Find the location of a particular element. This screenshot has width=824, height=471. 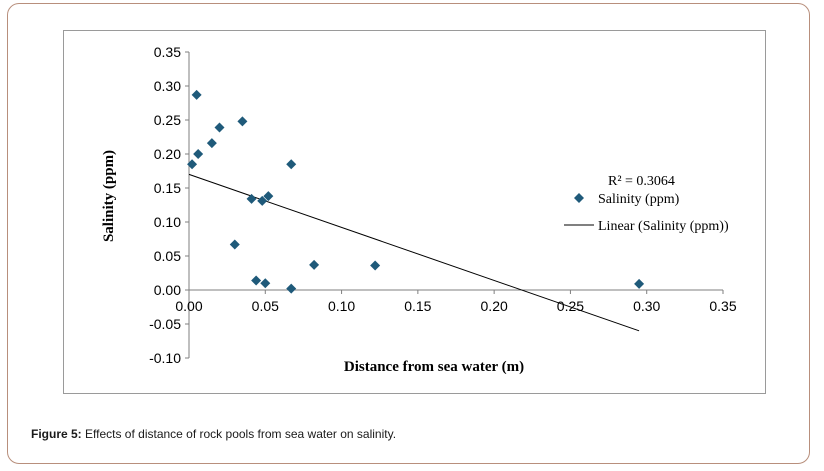

r-squared-label: R² = 0.3064 is located at coordinates (641, 181).